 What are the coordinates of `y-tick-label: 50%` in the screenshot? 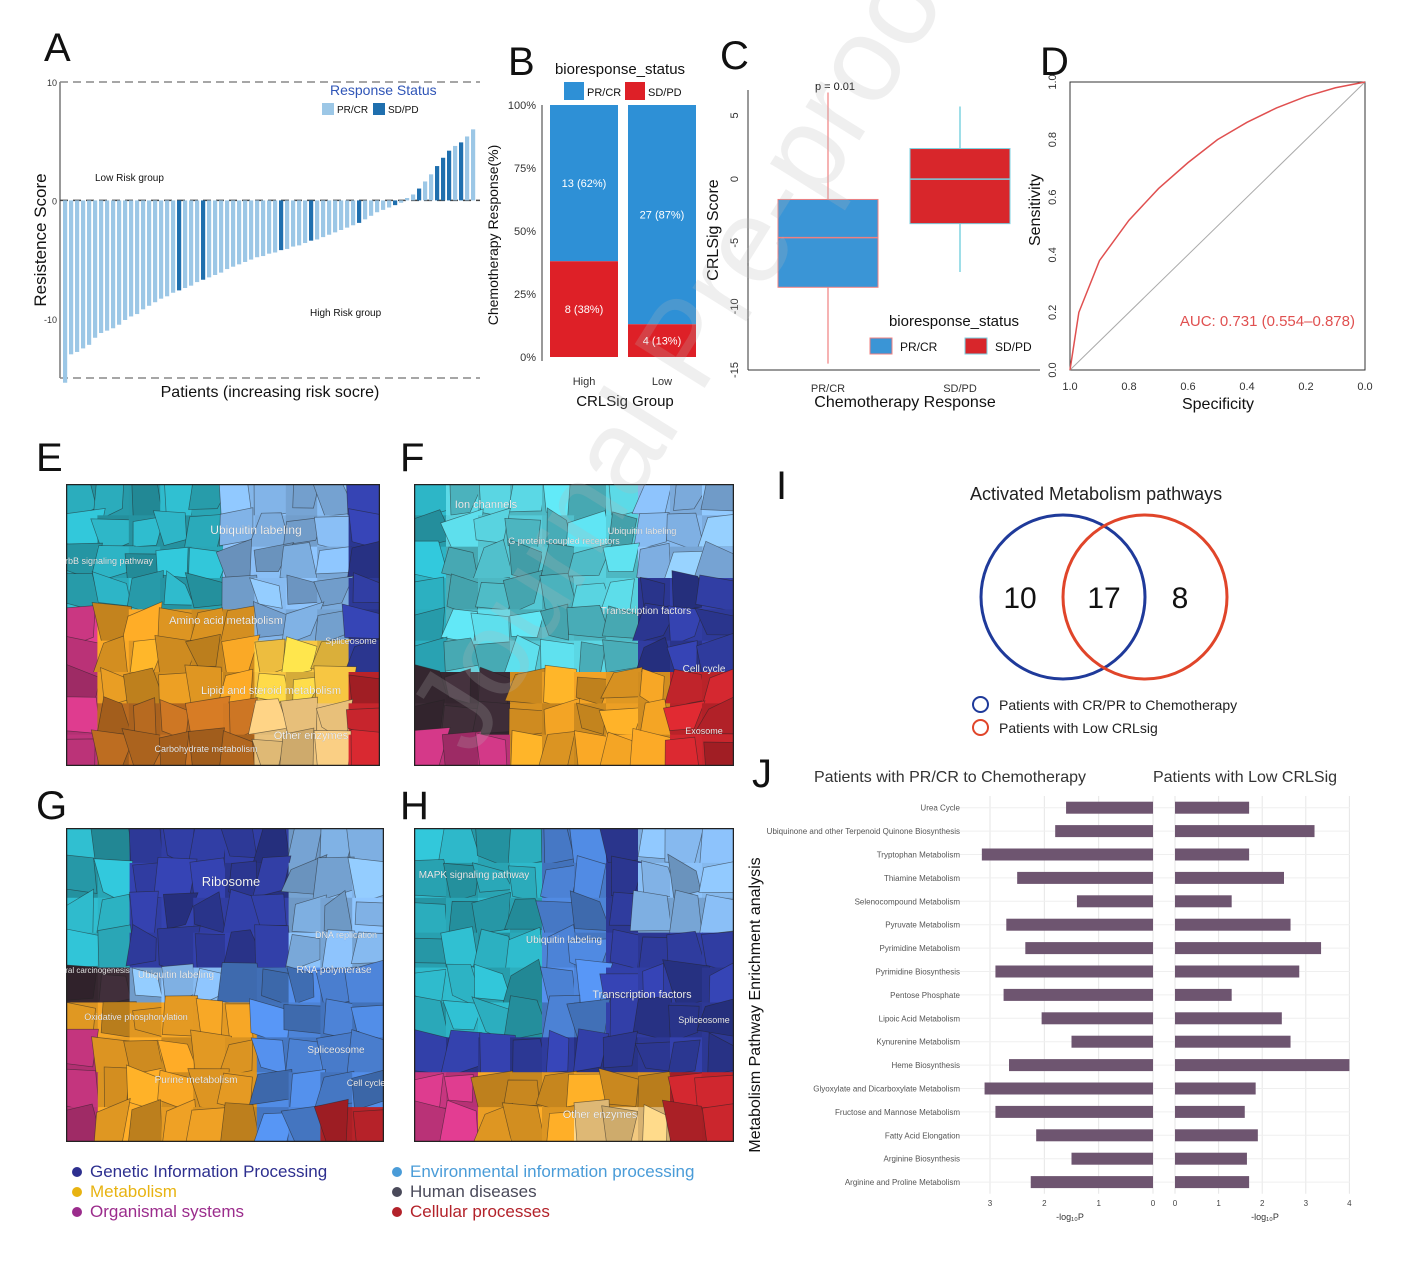 It's located at (525, 232).